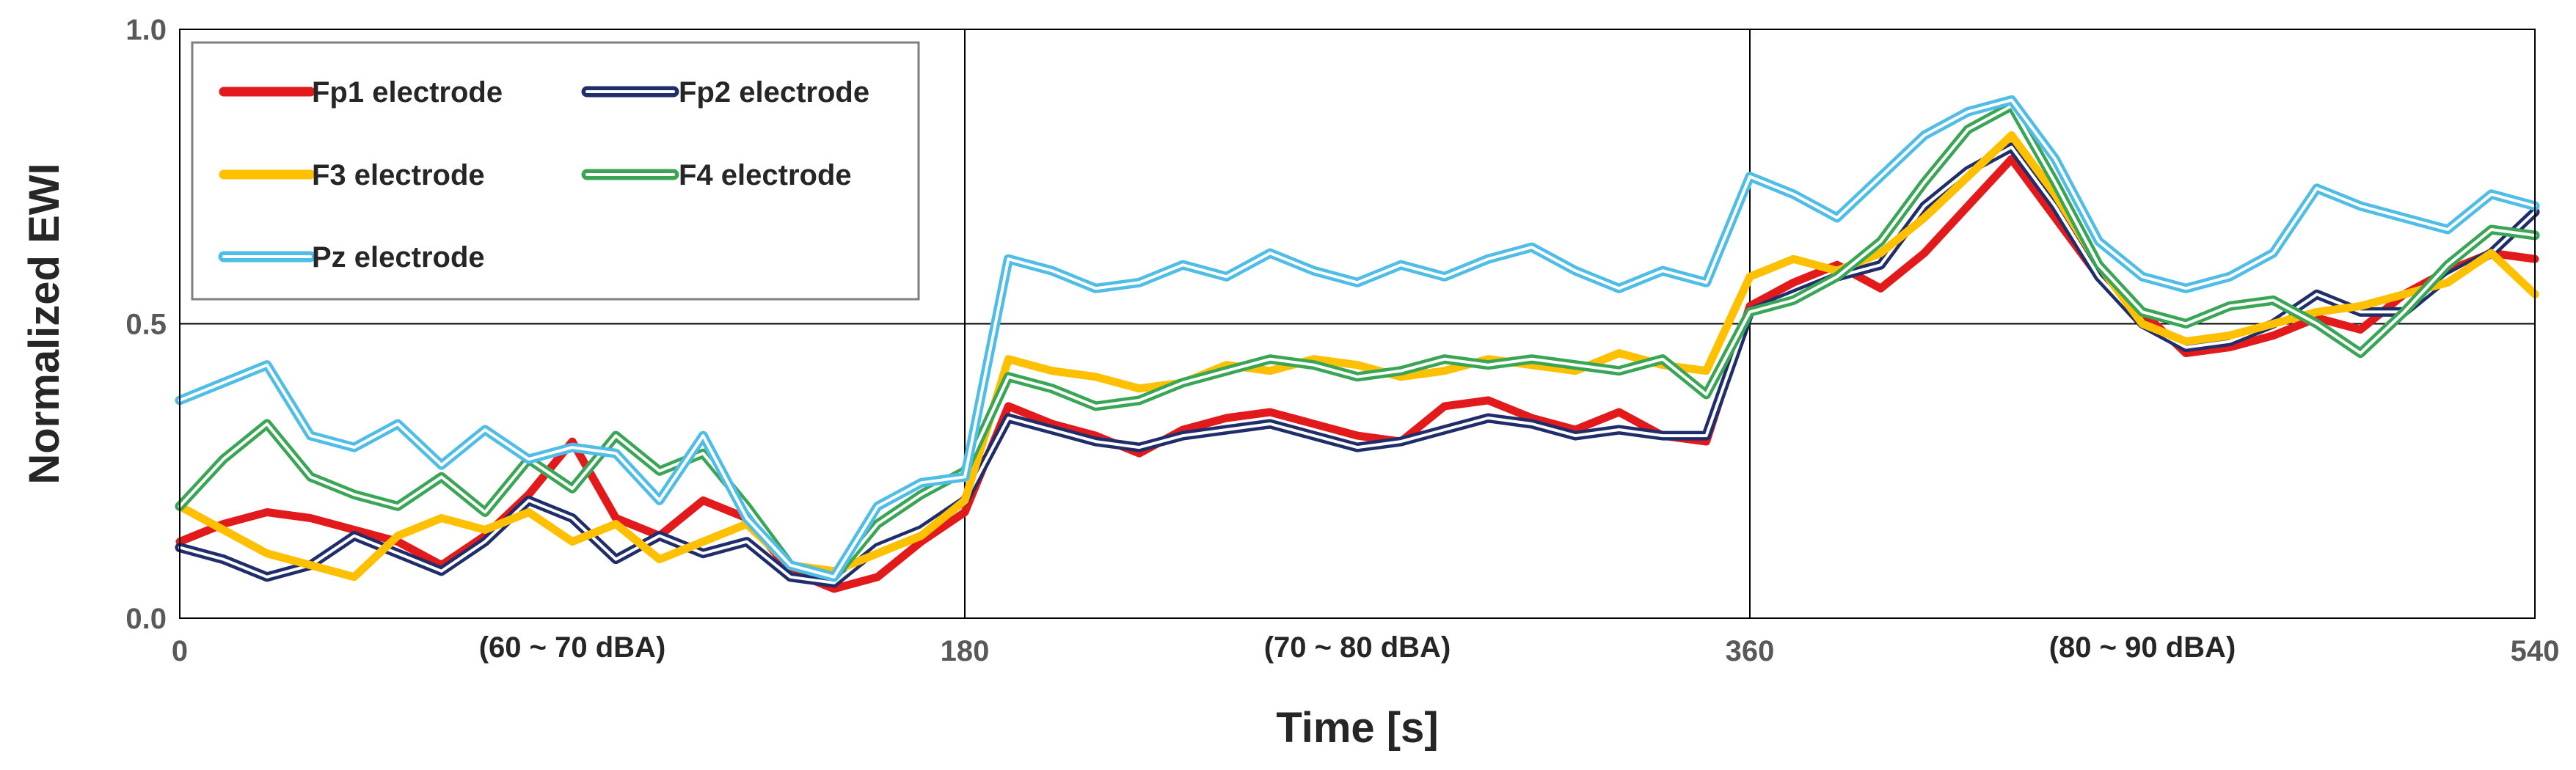  I want to click on region-label: (60 ~ 70 dBA), so click(573, 647).